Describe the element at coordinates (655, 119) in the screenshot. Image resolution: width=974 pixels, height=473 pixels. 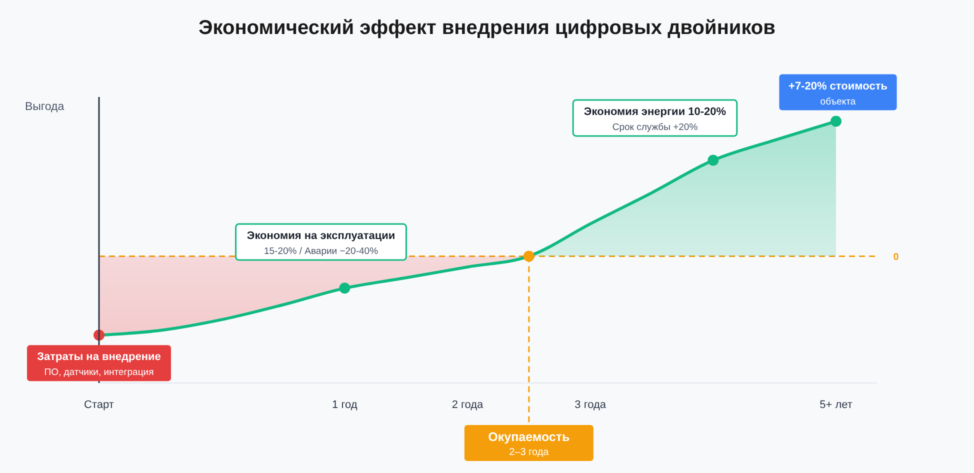
I see `annotation: Экономия энергии 10-20% Срок службы +20%` at that location.